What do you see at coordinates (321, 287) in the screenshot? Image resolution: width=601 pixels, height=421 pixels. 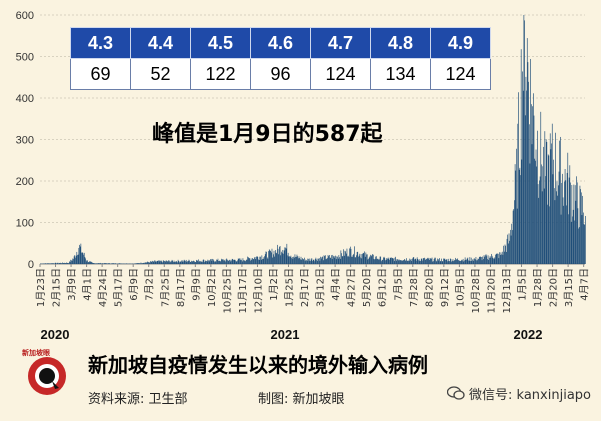 I see `x-tick-label: 3月12日` at bounding box center [321, 287].